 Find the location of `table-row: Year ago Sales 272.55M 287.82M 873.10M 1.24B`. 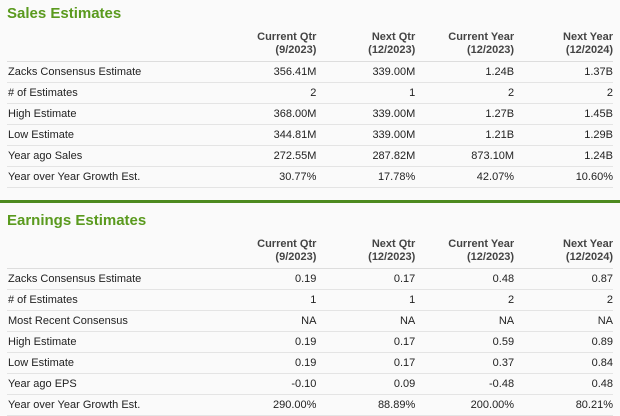

table-row: Year ago Sales 272.55M 287.82M 873.10M 1.24B is located at coordinates (310, 156).